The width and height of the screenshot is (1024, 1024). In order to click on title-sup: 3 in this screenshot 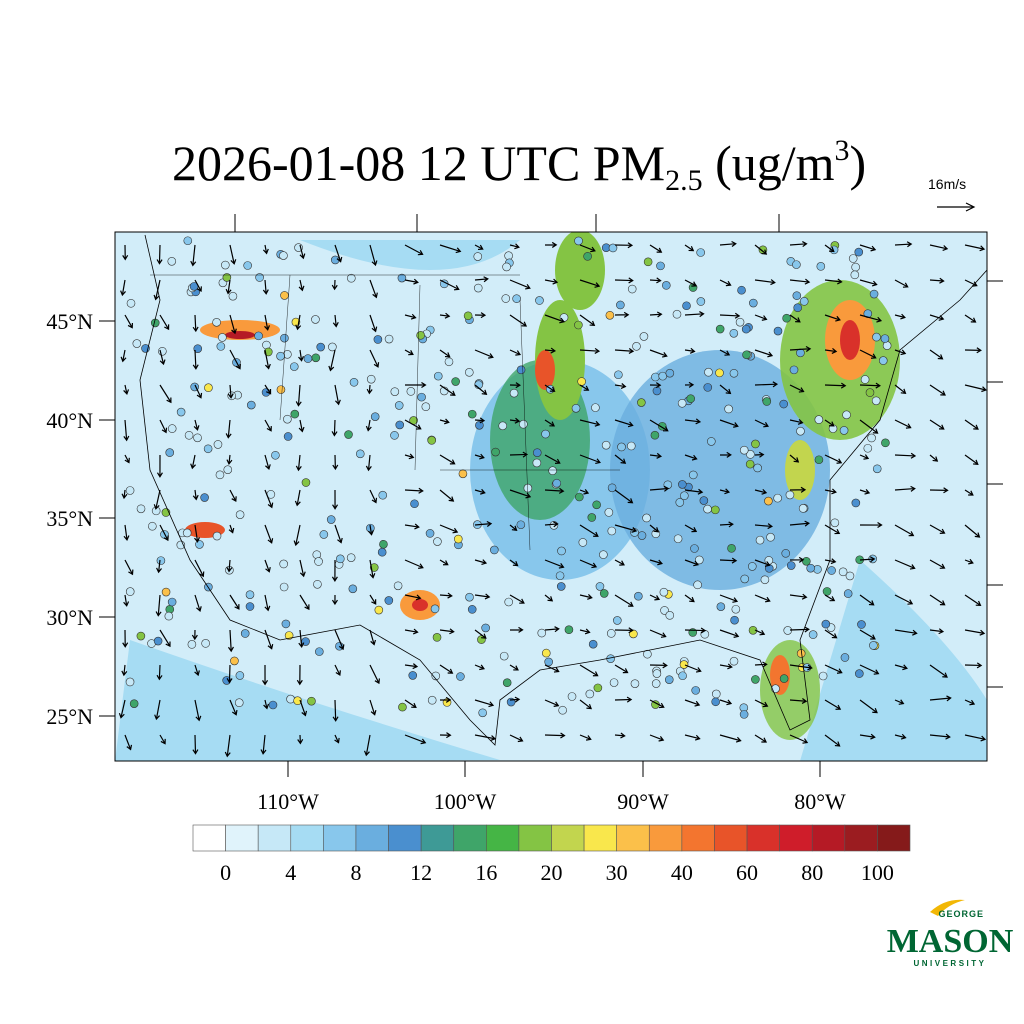, I will do `click(842, 150)`.